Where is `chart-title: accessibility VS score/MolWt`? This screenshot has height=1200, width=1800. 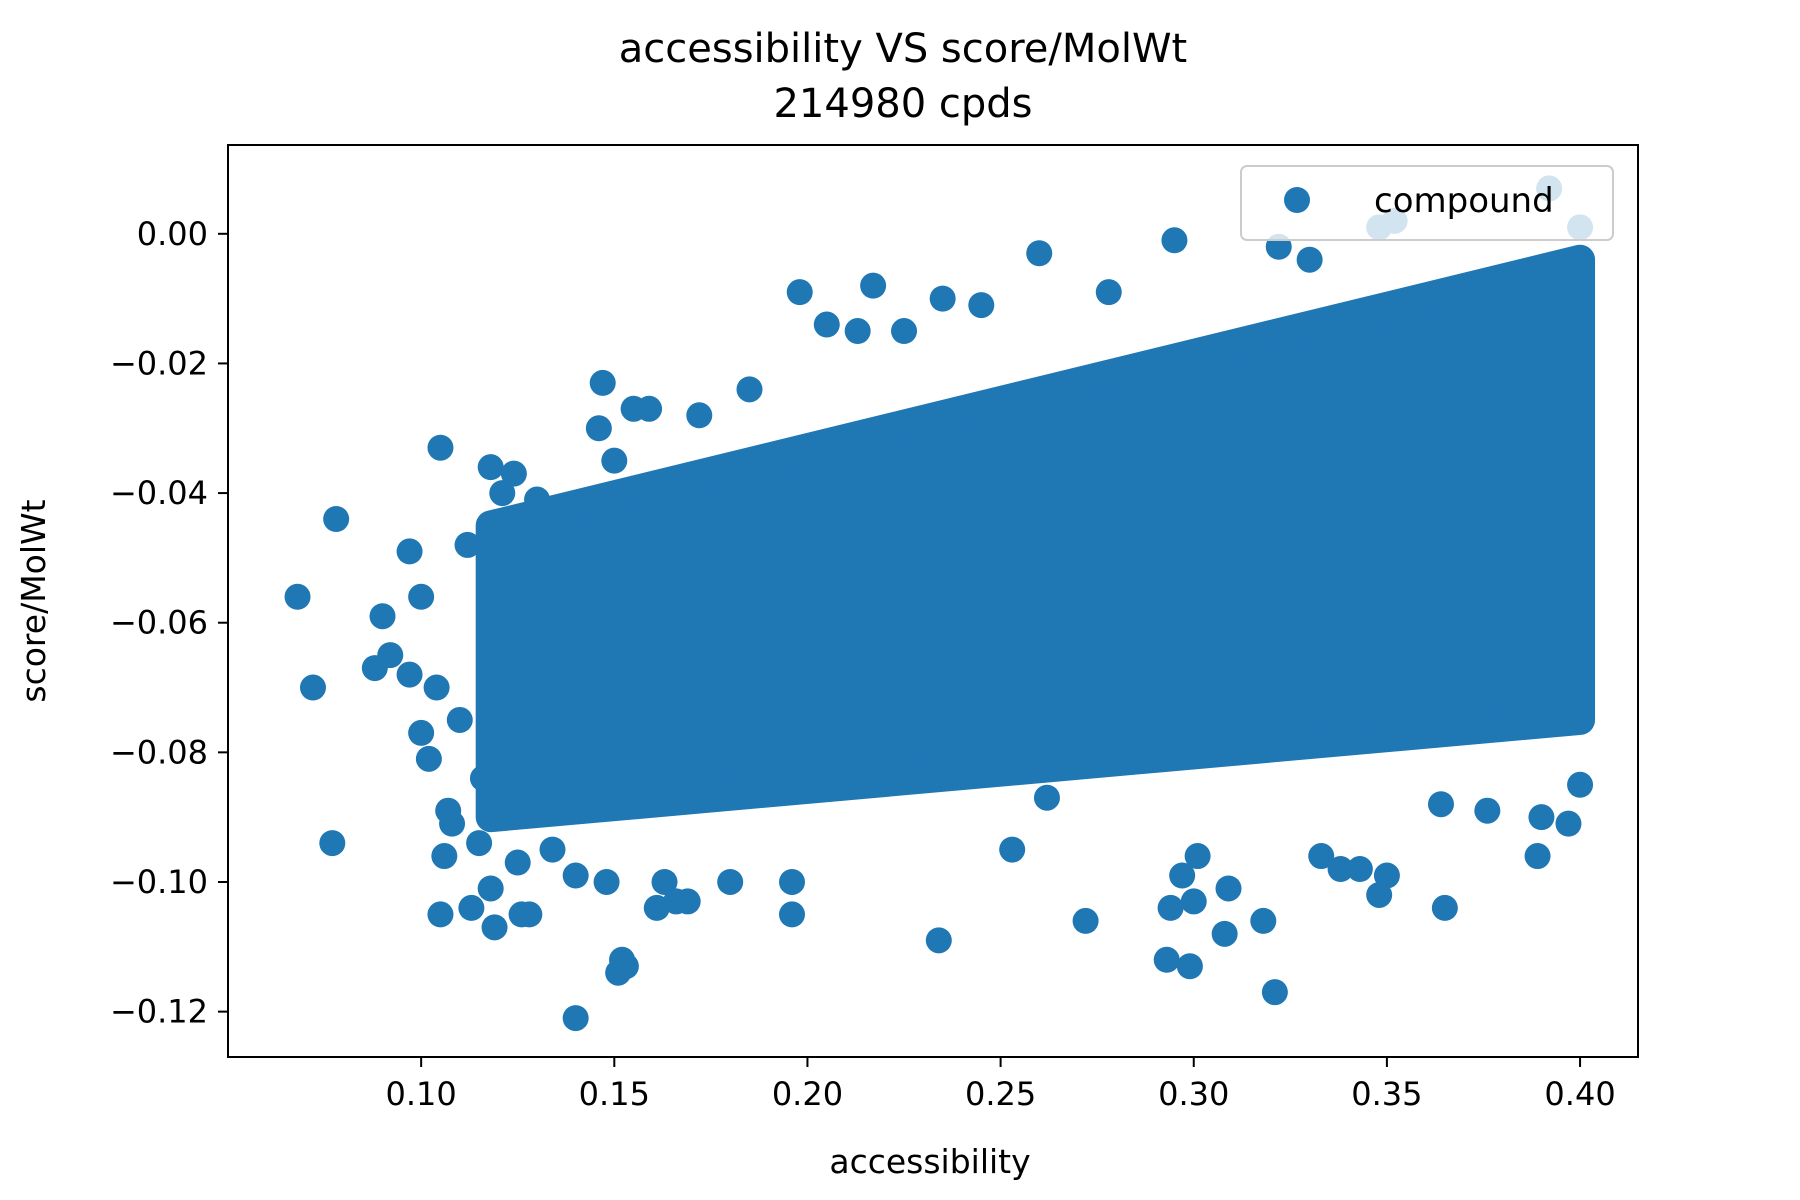
chart-title: accessibility VS score/MolWt is located at coordinates (903, 49).